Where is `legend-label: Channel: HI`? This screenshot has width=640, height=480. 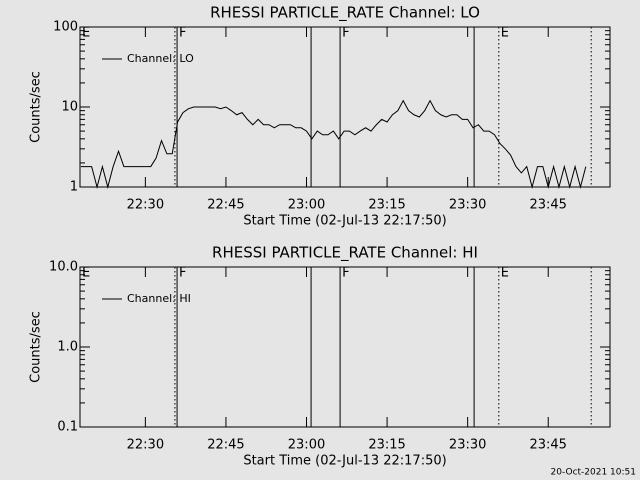
legend-label: Channel: HI is located at coordinates (159, 298).